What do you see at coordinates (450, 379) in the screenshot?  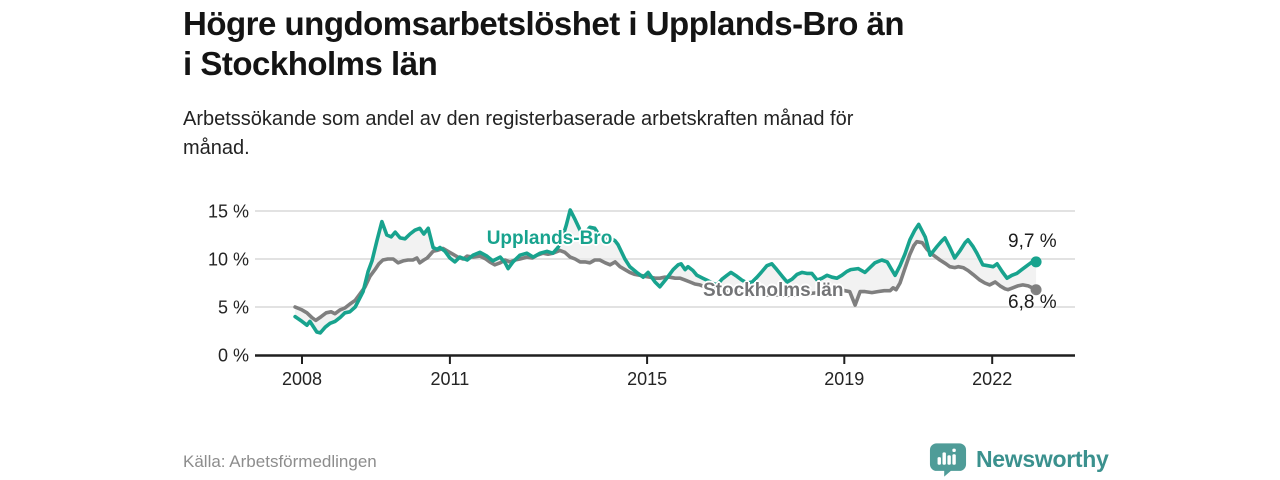 I see `x-tick-label-2011: 2011` at bounding box center [450, 379].